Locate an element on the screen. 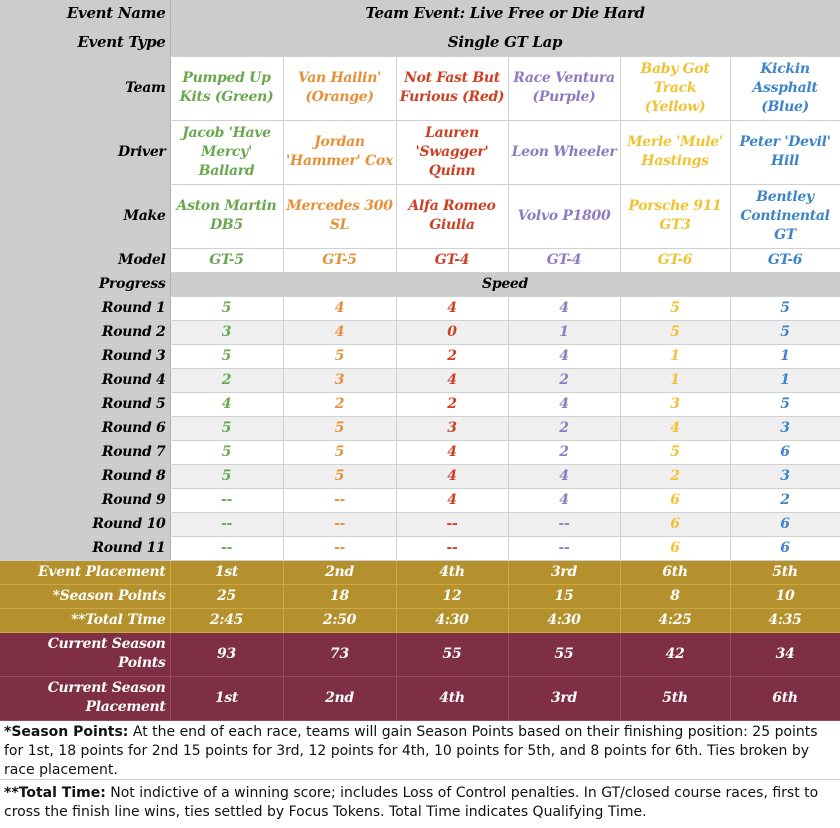  make-cell: Porsche 911 GT3 is located at coordinates (675, 216).